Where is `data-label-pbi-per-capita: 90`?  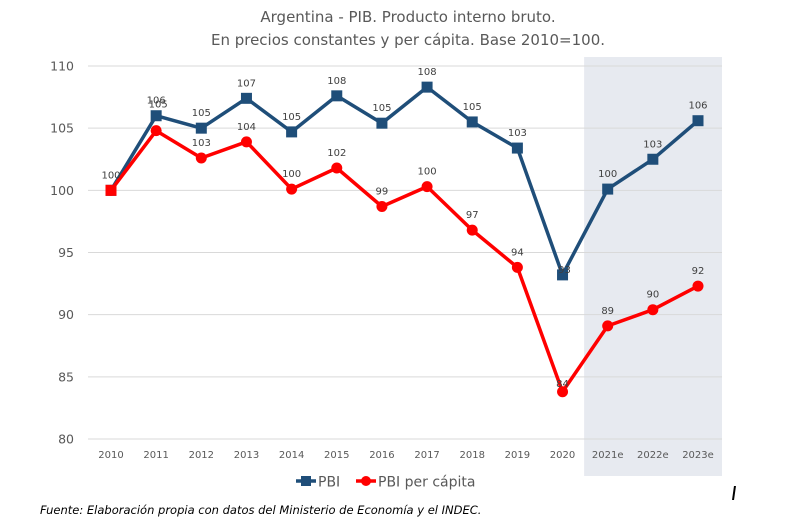
data-label-pbi-per-capita: 90 is located at coordinates (652, 295).